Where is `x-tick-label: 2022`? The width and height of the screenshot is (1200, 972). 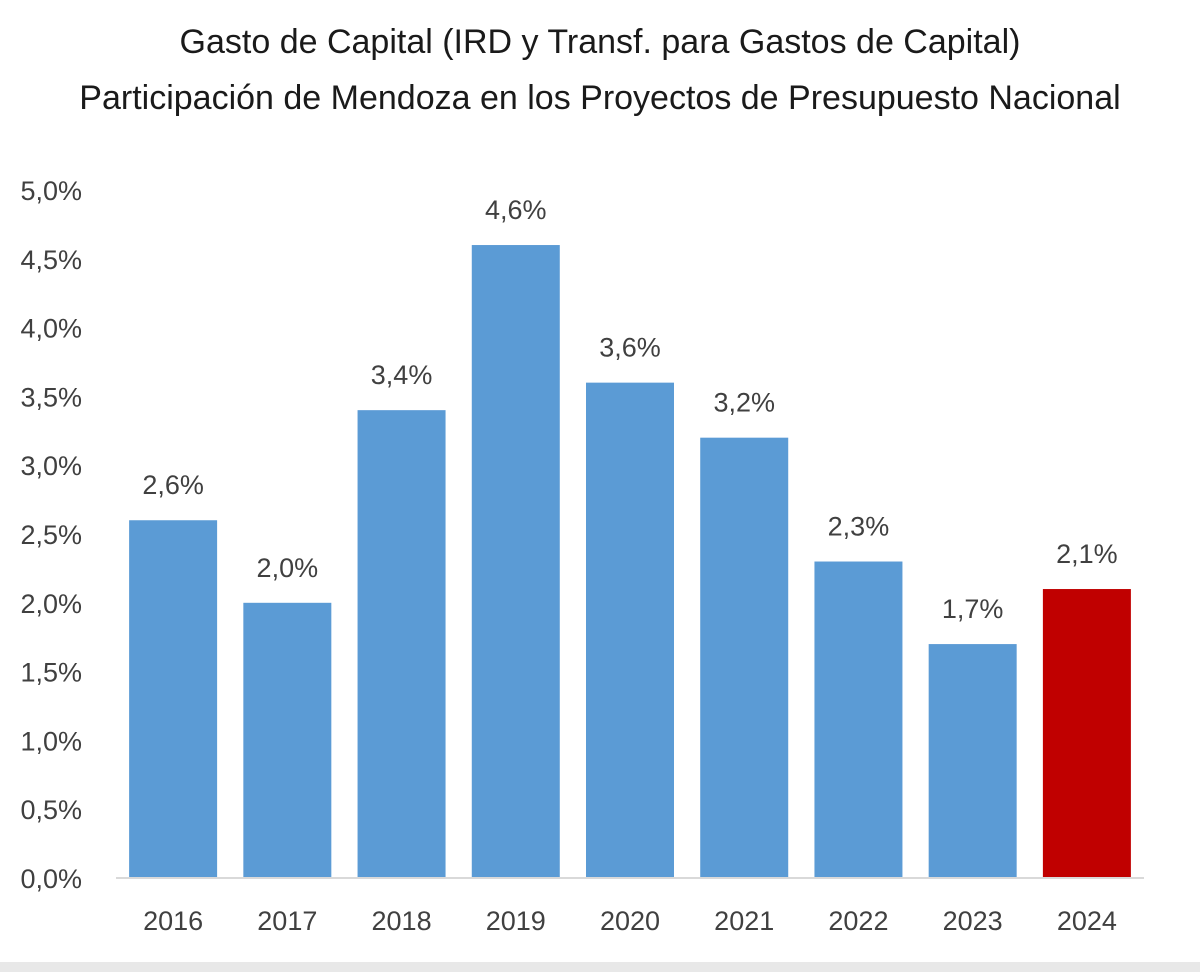 x-tick-label: 2022 is located at coordinates (858, 921).